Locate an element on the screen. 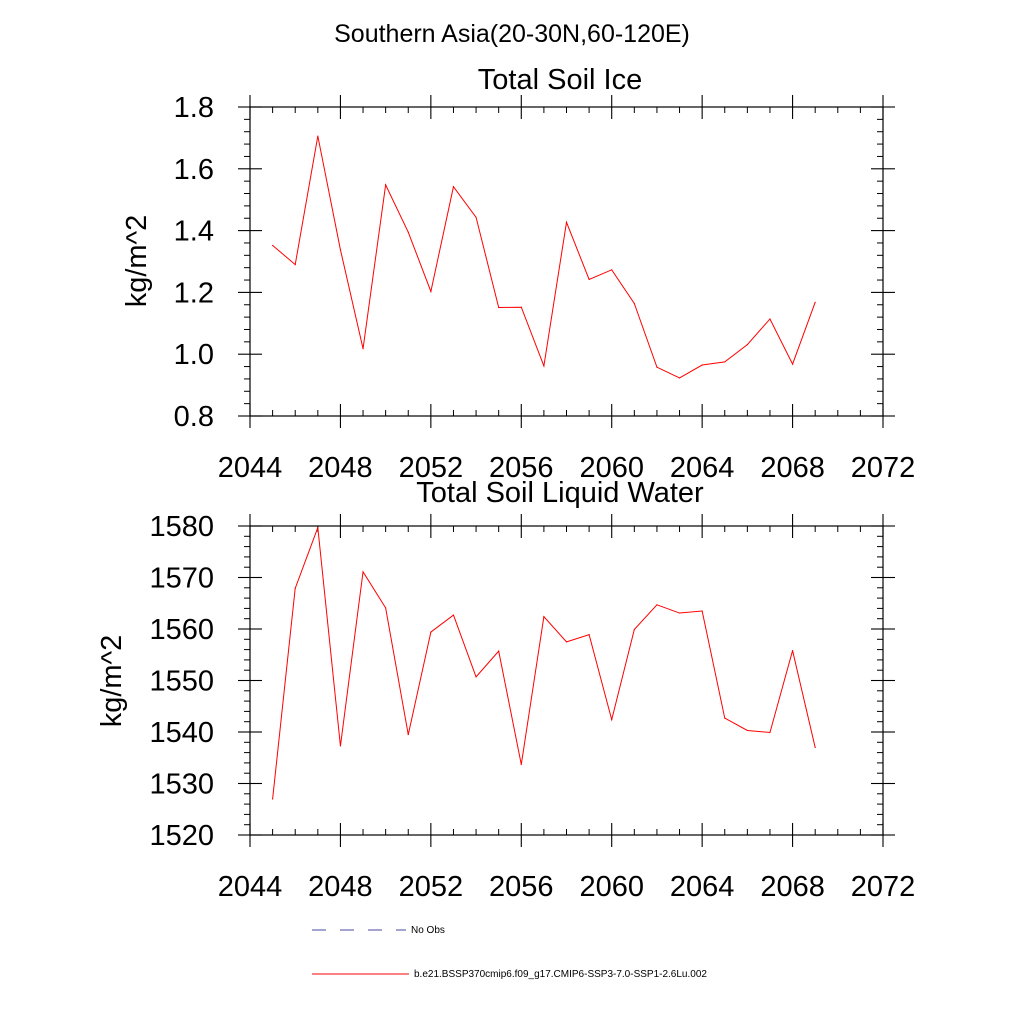  panel-title: Total Soil Liquid Water is located at coordinates (560, 493).